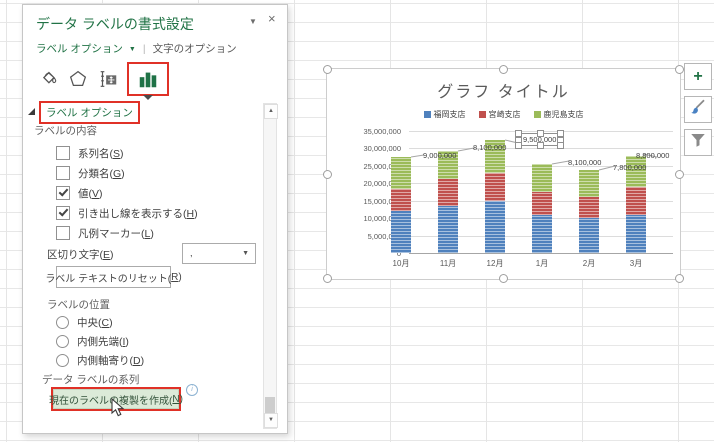 The width and height of the screenshot is (714, 442). I want to click on chart-legend: 福岡支店 宮崎支店 鹿児島支店, so click(503, 114).